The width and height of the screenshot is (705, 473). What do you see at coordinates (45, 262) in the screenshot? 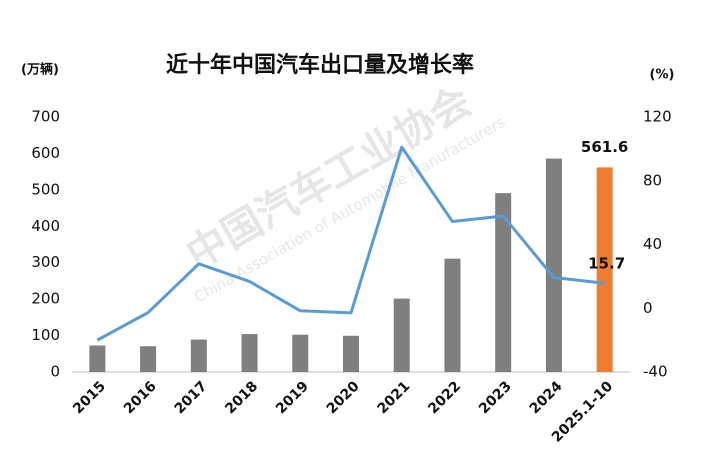
I see `y-tick-label: 300` at bounding box center [45, 262].